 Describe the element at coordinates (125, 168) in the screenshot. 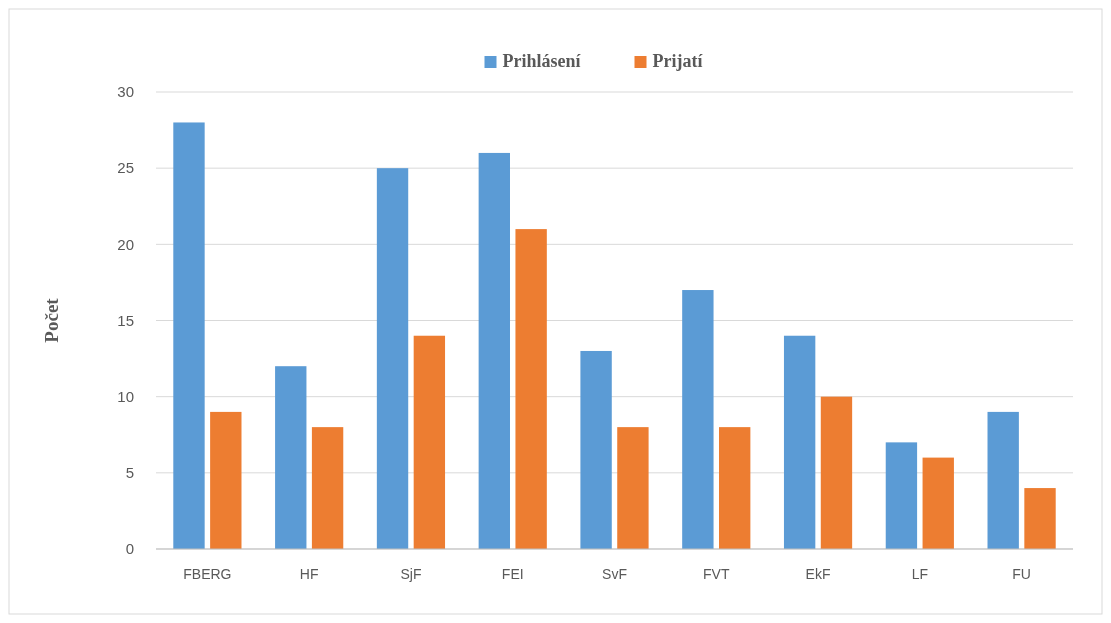

I see `y-tick-label: 25` at that location.